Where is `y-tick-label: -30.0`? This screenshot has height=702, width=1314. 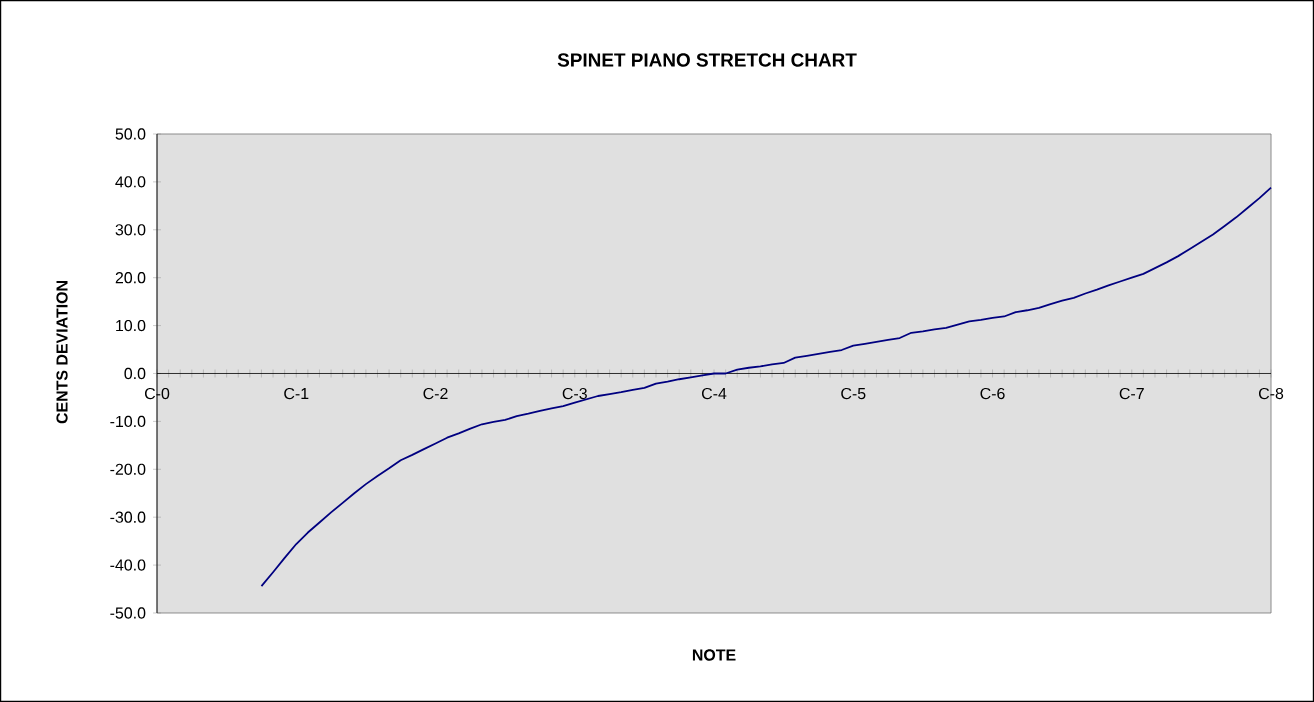 y-tick-label: -30.0 is located at coordinates (128, 517).